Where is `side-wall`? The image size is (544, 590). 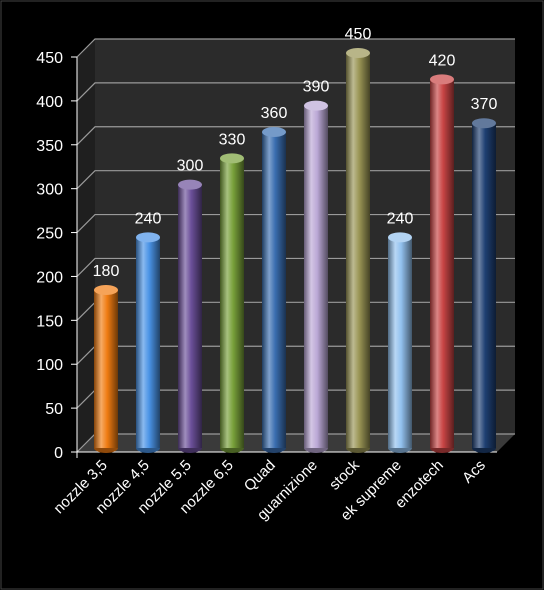 side-wall is located at coordinates (86, 245).